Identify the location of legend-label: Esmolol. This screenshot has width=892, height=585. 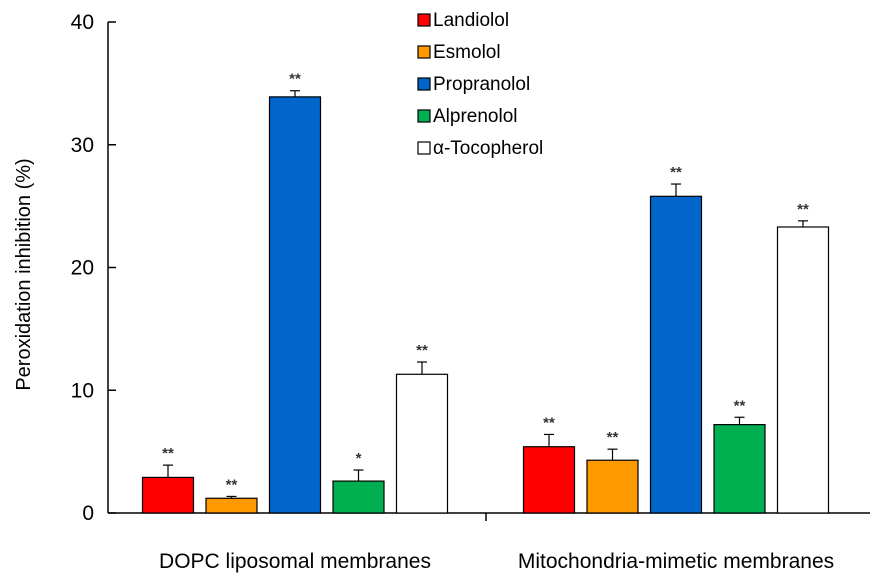
(467, 52).